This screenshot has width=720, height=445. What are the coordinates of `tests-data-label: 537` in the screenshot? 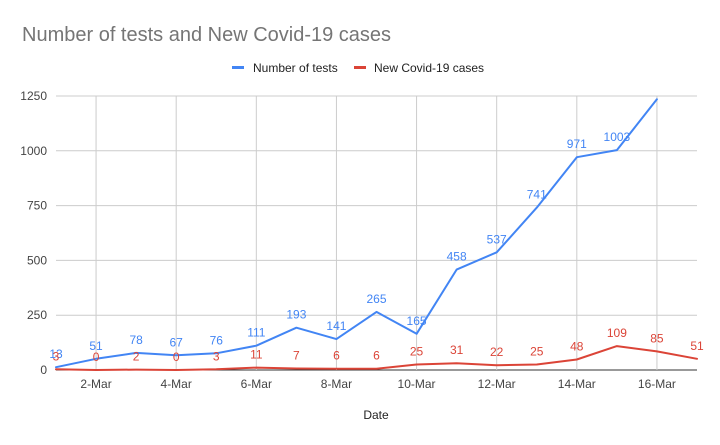 It's located at (497, 239).